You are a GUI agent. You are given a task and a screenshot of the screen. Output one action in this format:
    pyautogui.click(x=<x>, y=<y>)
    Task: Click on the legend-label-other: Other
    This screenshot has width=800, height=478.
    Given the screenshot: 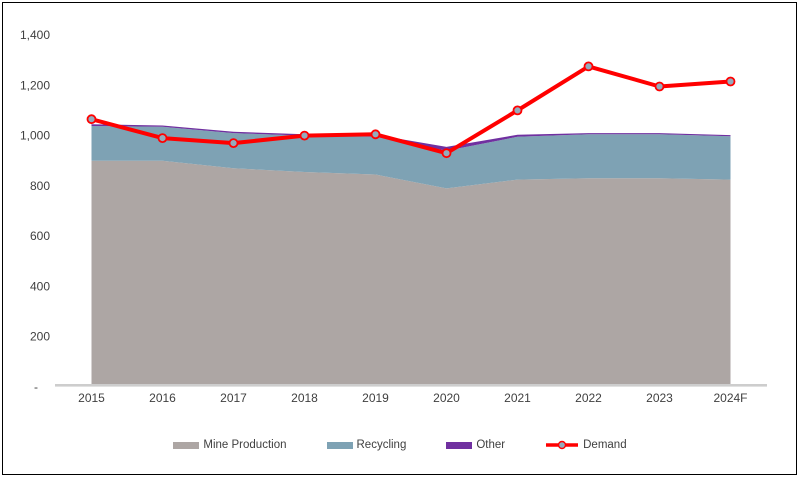 What is the action you would take?
    pyautogui.click(x=491, y=445)
    